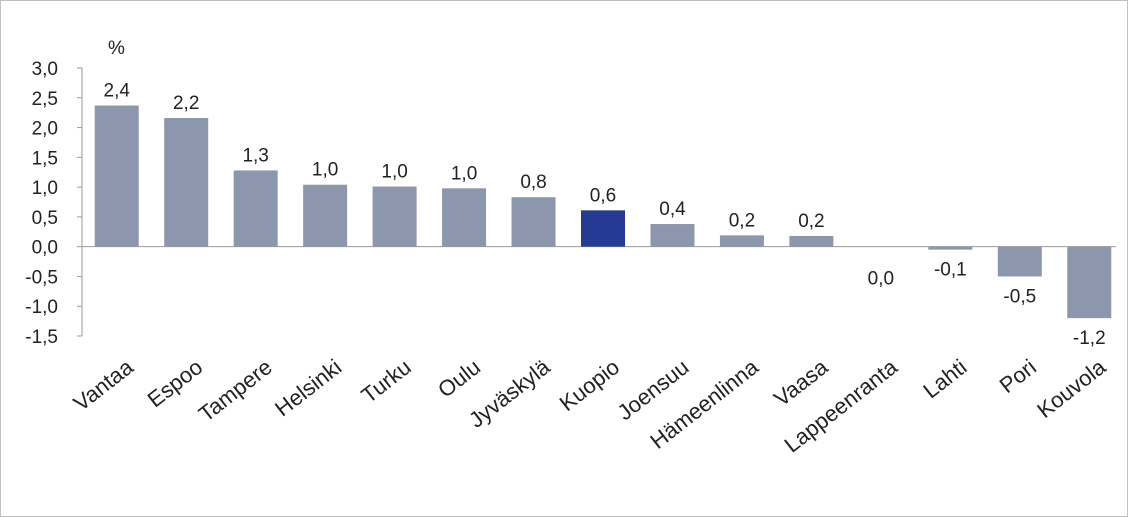 The height and width of the screenshot is (517, 1128). What do you see at coordinates (116, 48) in the screenshot?
I see `y-unit-label: %` at bounding box center [116, 48].